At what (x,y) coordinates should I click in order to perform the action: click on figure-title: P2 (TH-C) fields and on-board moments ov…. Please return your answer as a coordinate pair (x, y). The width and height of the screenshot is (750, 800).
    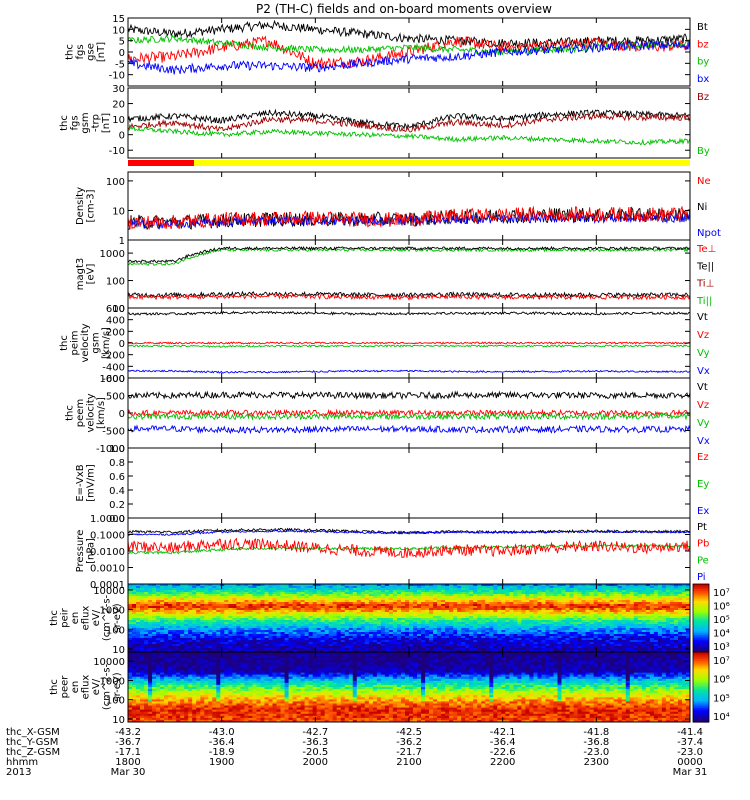
    Looking at the image, I should click on (404, 9).